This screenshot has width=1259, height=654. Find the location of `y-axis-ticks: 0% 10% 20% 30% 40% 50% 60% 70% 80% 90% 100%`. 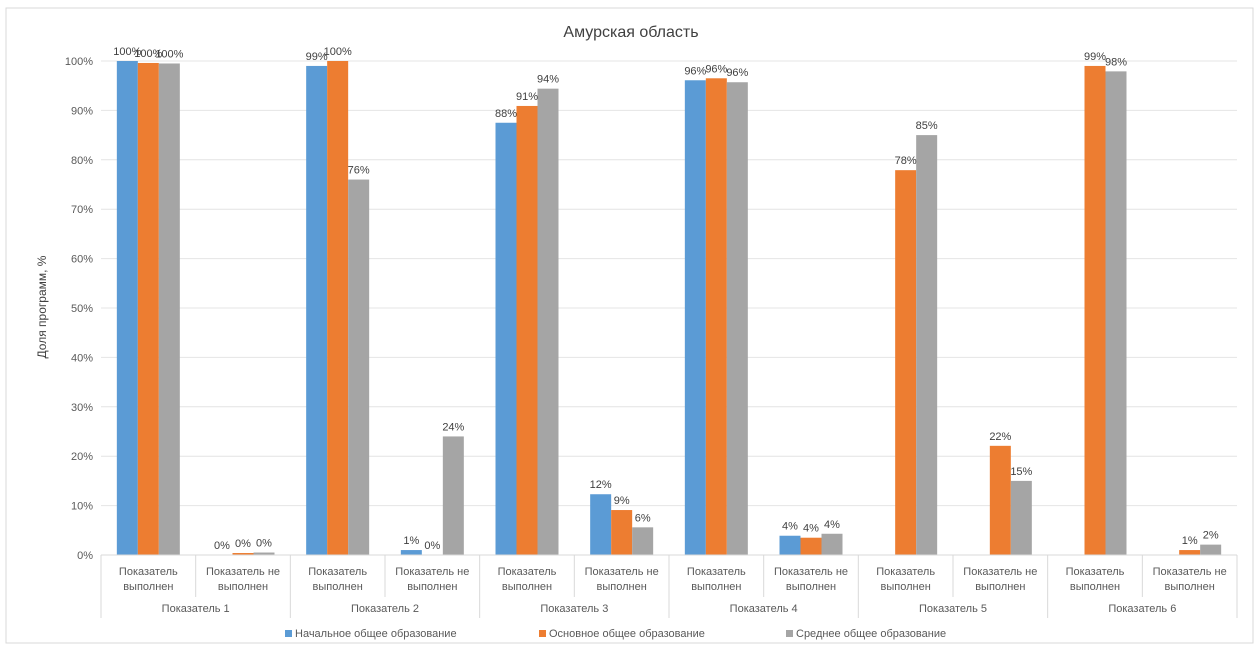

y-axis-ticks: 0% 10% 20% 30% 40% 50% 60% 70% 80% 90% 100% is located at coordinates (79, 309).